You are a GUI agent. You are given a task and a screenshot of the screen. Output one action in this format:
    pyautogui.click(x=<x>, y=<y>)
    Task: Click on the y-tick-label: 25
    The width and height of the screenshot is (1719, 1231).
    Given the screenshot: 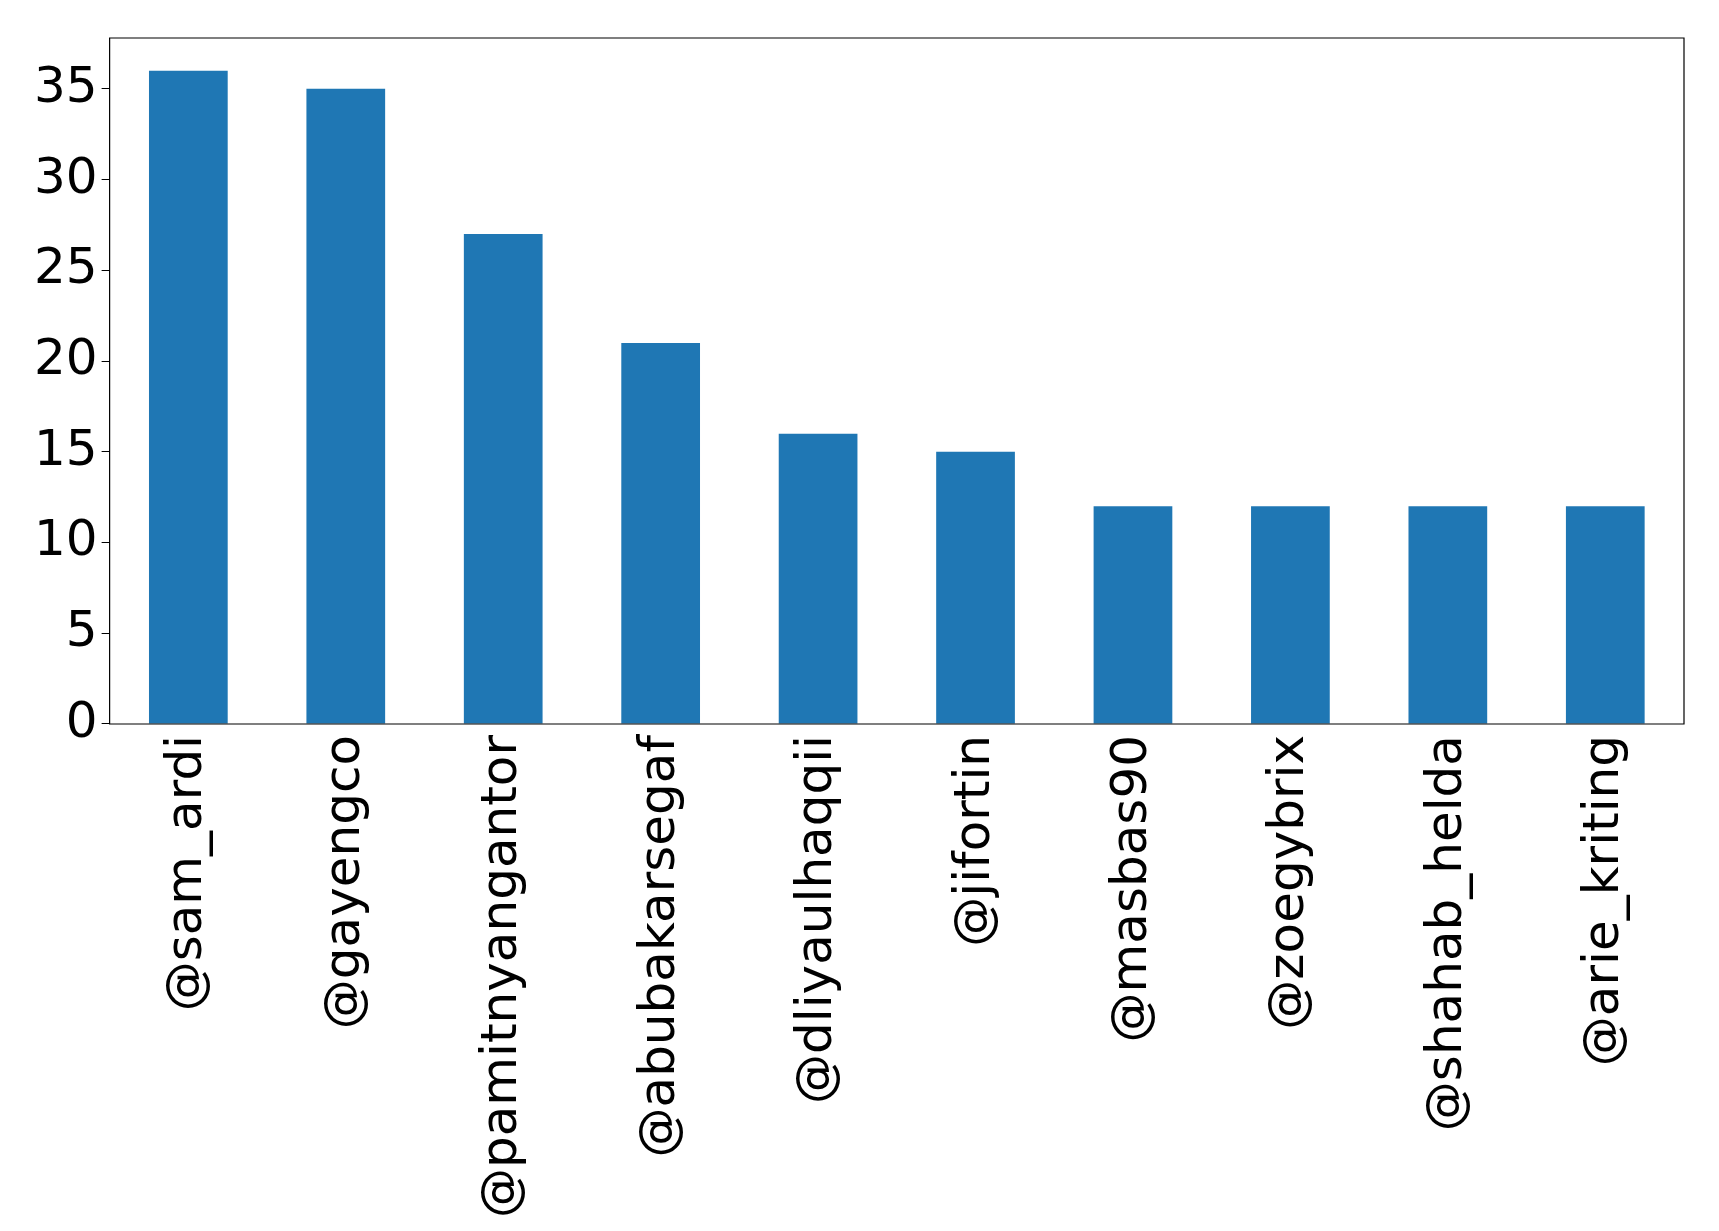 What is the action you would take?
    pyautogui.click(x=66, y=266)
    